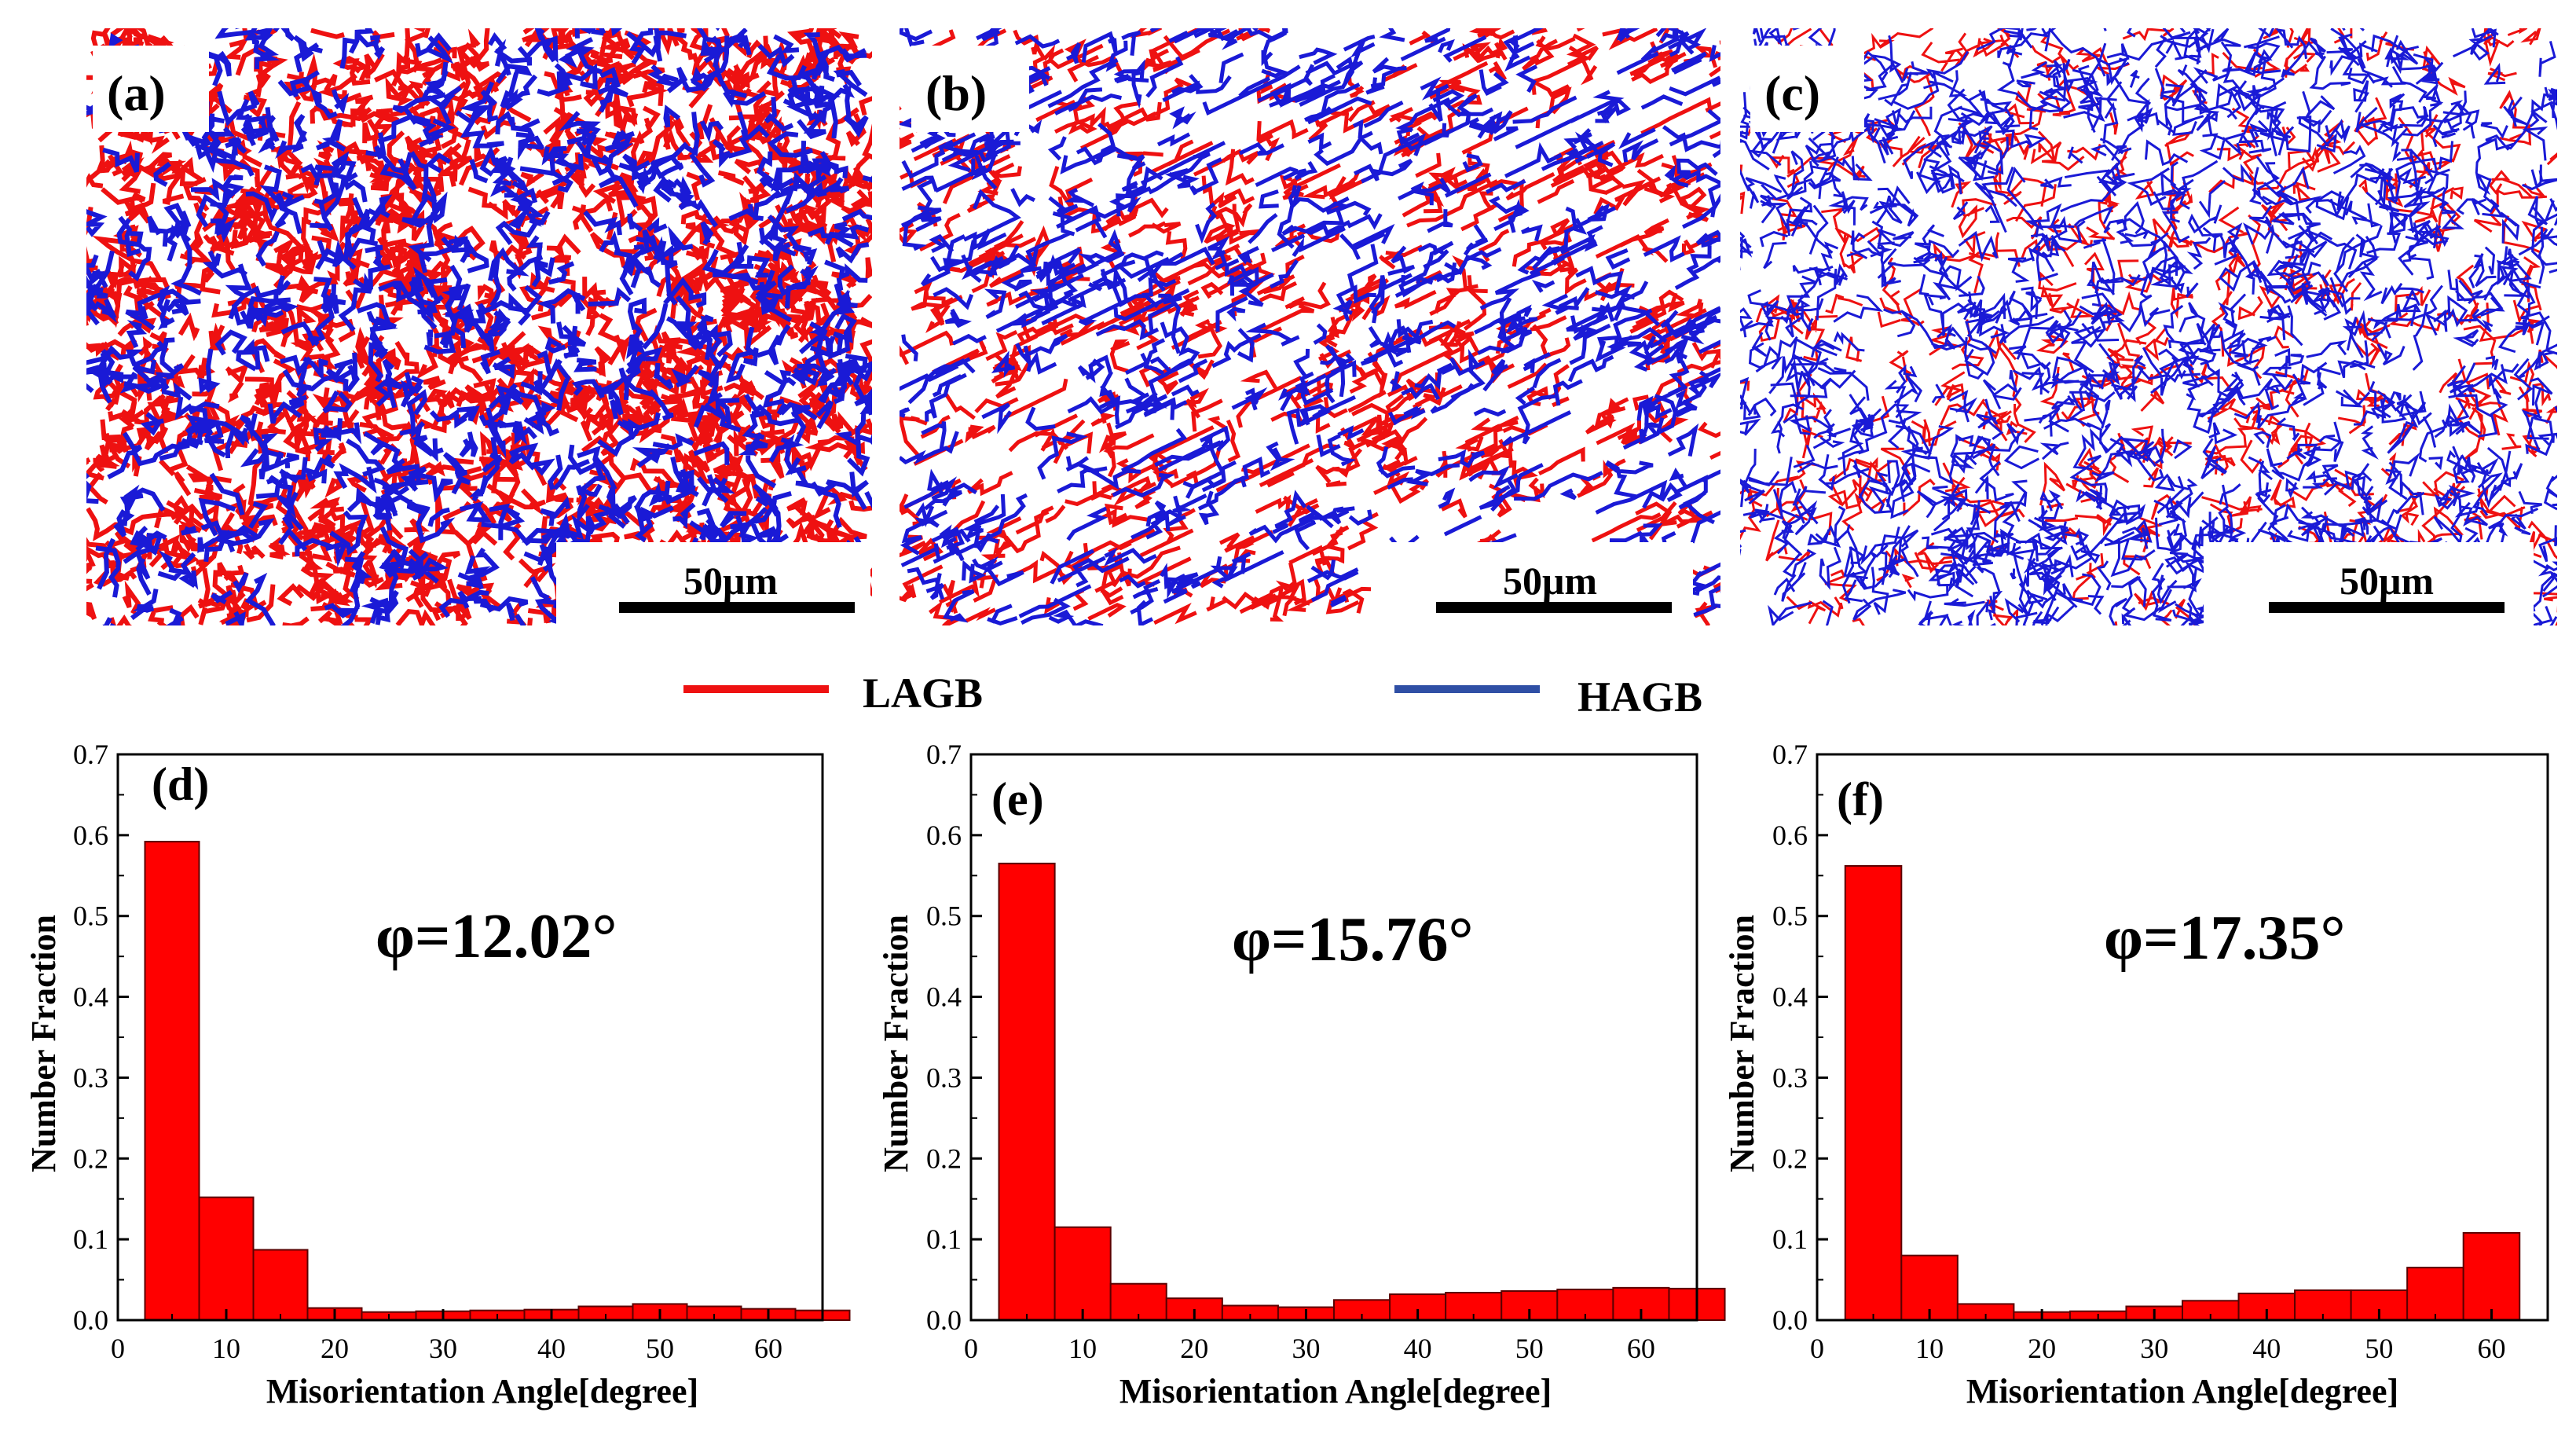  Describe the element at coordinates (90, 1239) in the screenshot. I see `histogram-d-y-tick-label: 0.1` at that location.